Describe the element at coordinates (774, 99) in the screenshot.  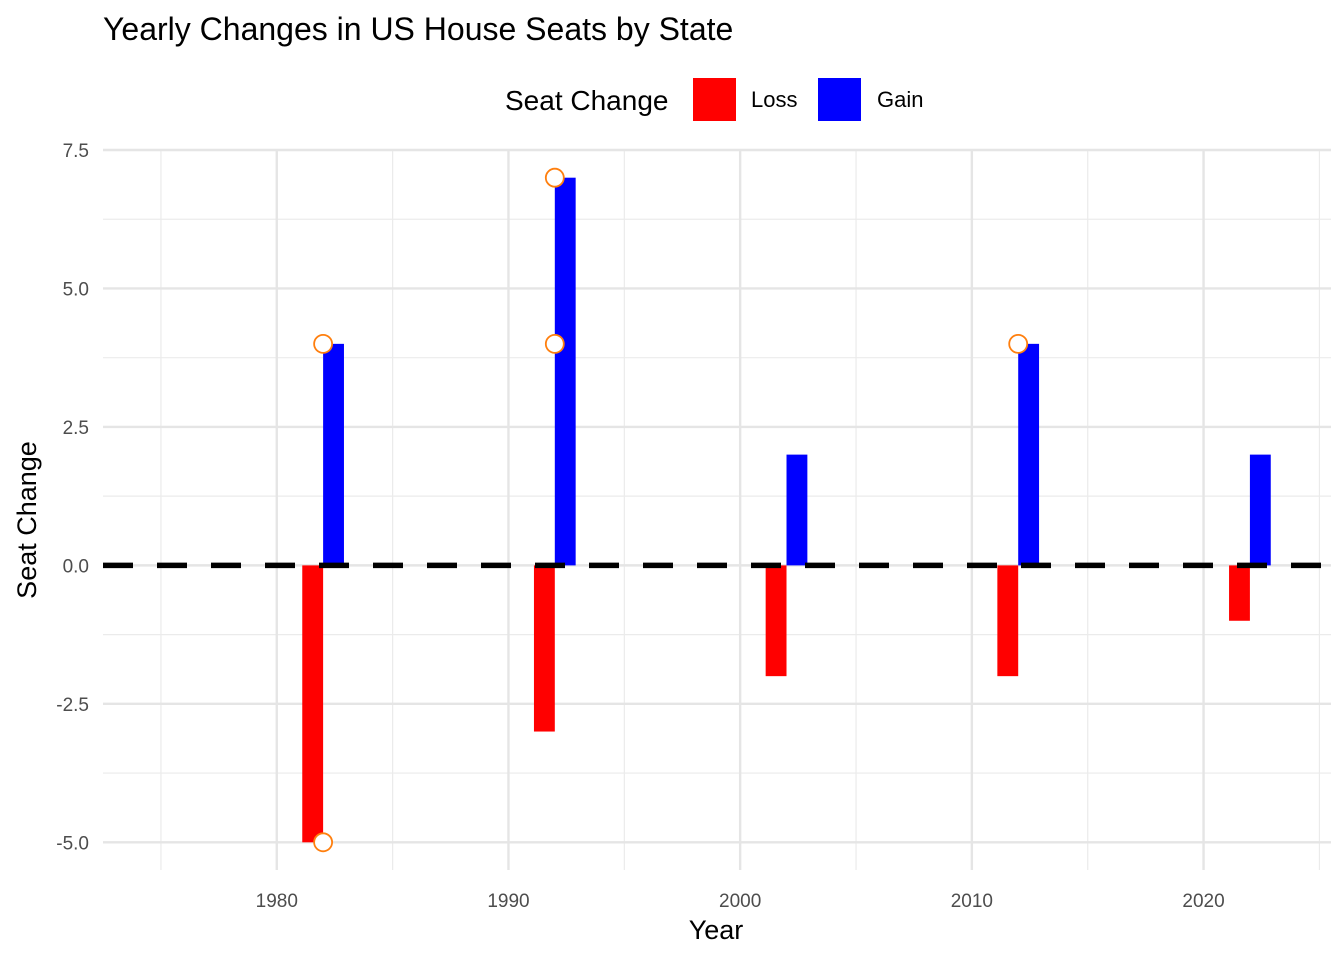
I see `legend-label-loss: Loss` at that location.